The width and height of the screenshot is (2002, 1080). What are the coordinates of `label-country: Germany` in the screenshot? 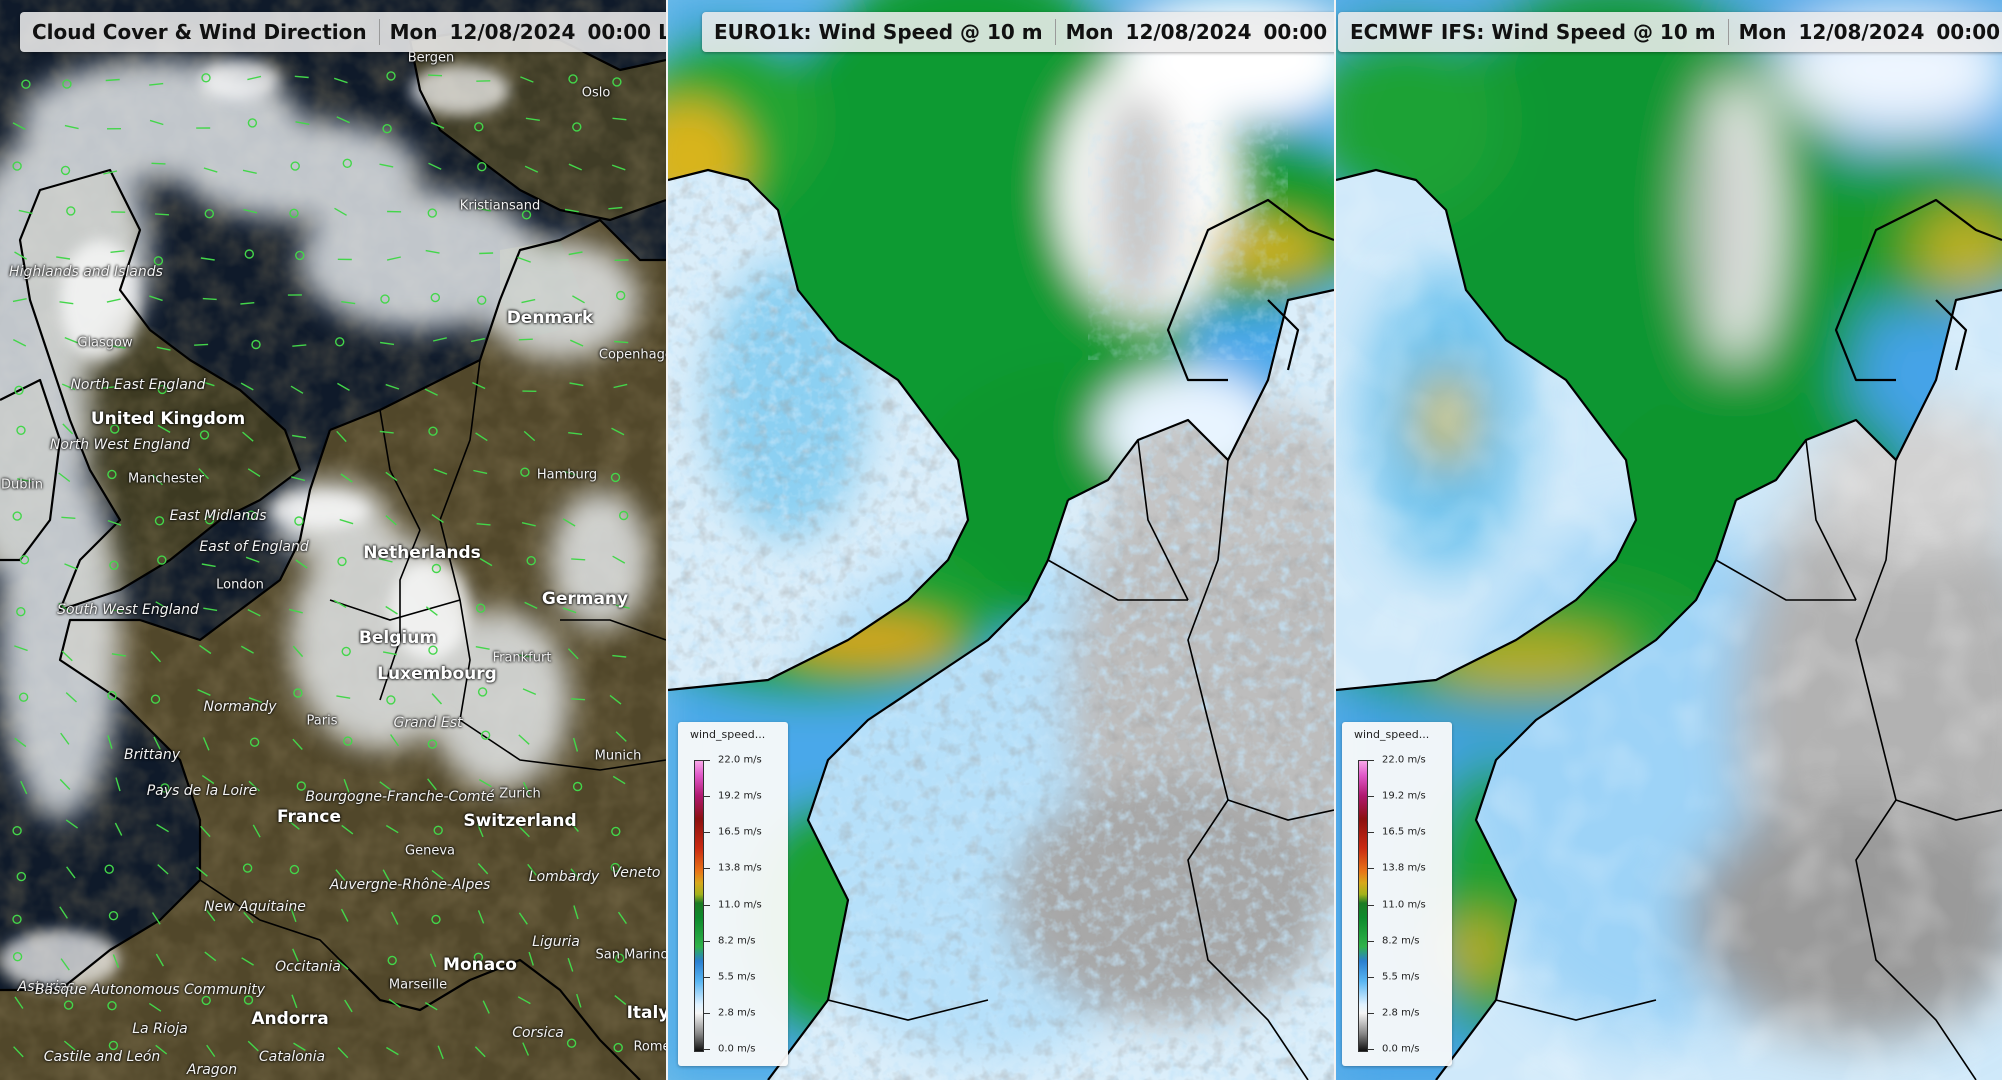 It's located at (585, 599).